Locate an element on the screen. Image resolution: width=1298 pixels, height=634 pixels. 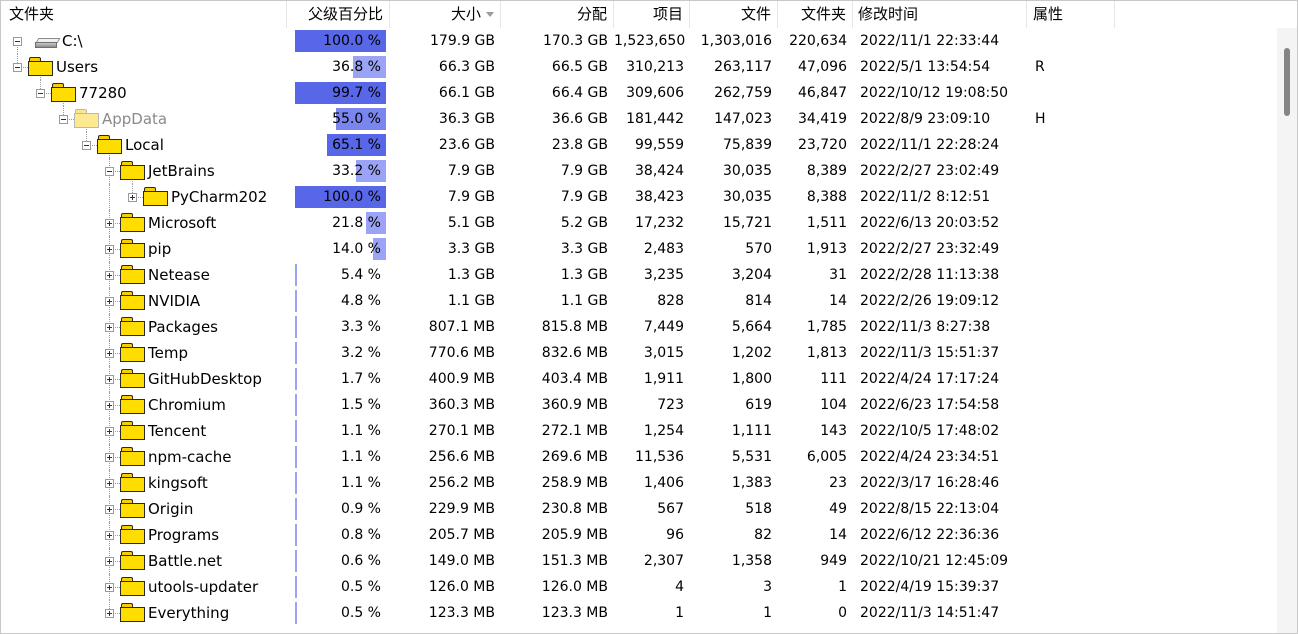
allocated-value: 360.9 MB is located at coordinates (574, 405).